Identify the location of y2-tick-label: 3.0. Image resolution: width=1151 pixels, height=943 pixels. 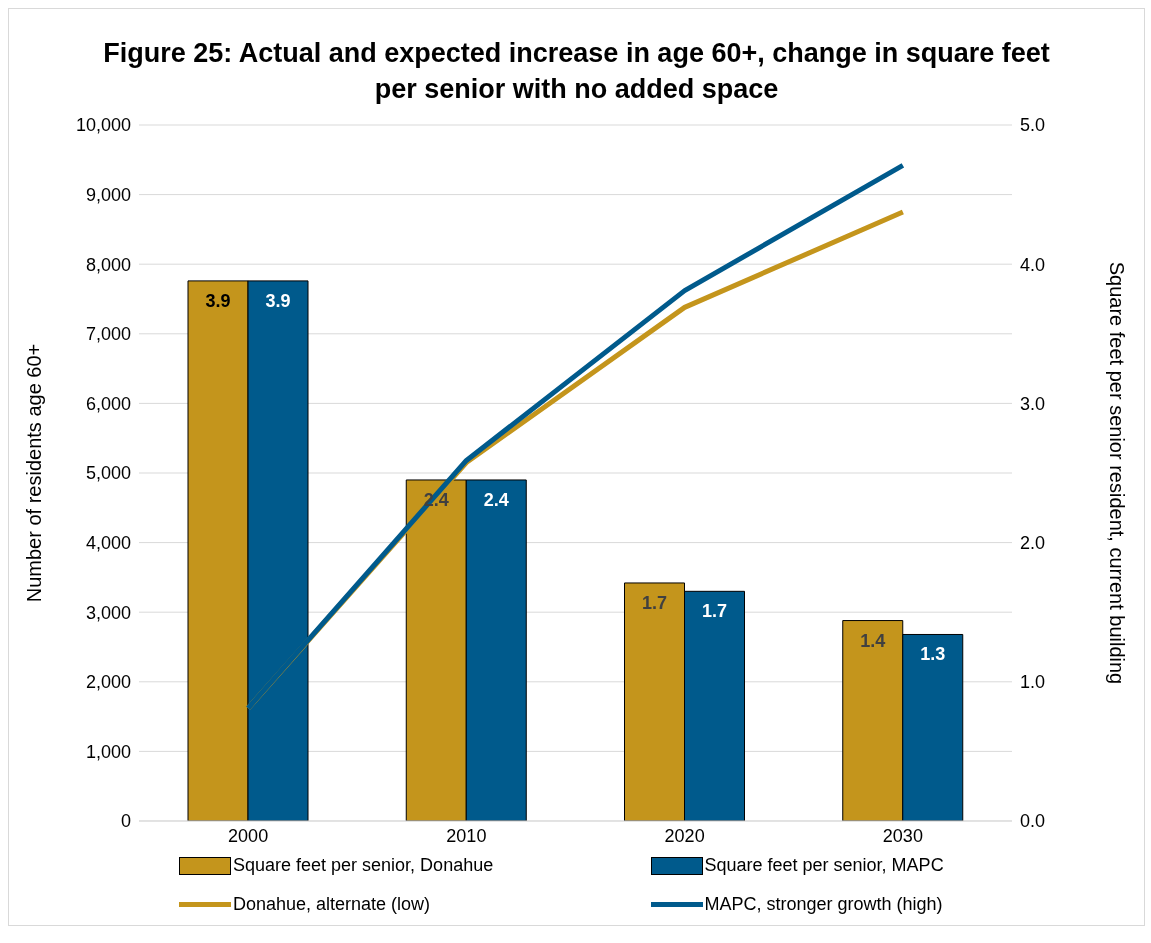
(1033, 403).